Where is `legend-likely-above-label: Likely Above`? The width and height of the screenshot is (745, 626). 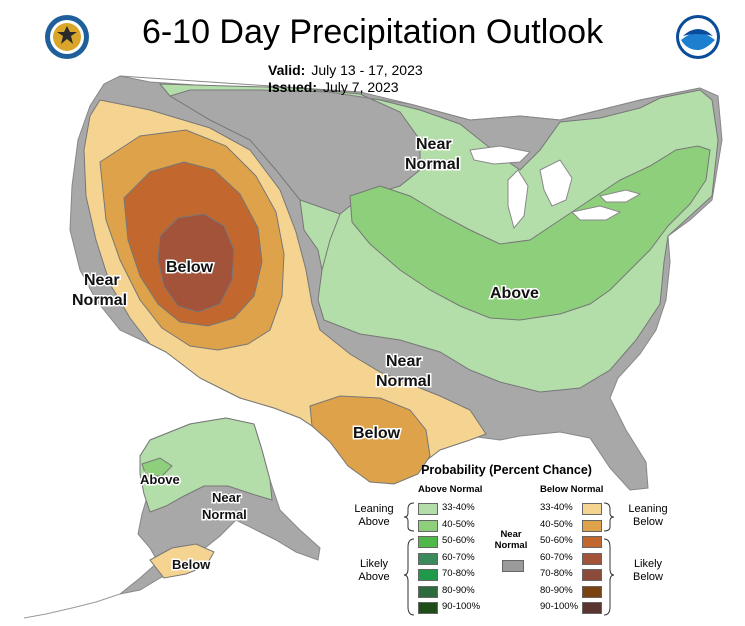
legend-likely-above-label: Likely Above is located at coordinates (374, 571).